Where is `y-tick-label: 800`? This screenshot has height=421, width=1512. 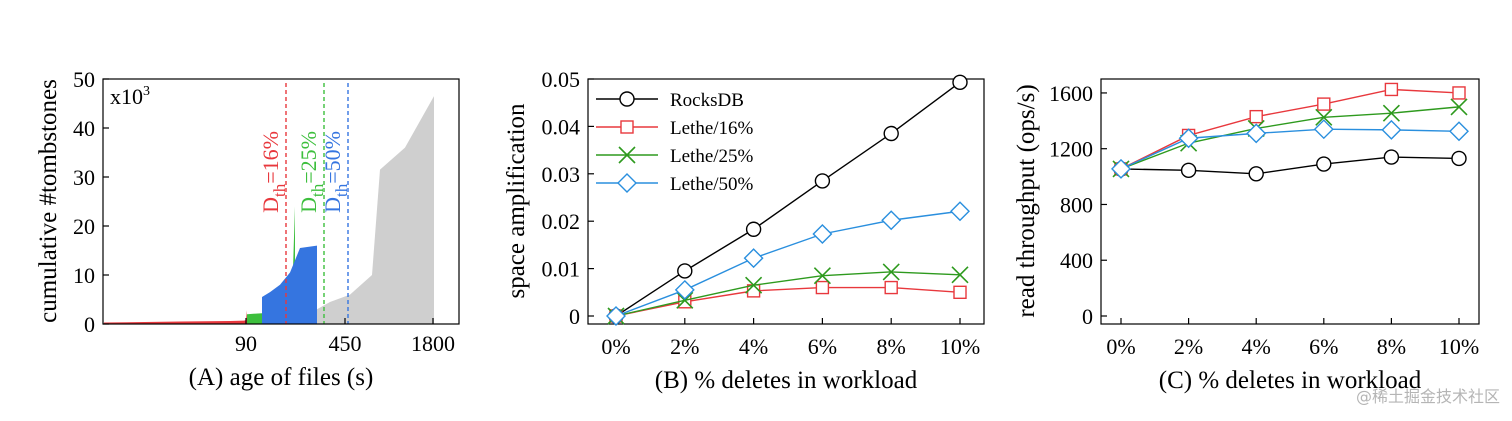 y-tick-label: 800 is located at coordinates (1076, 204).